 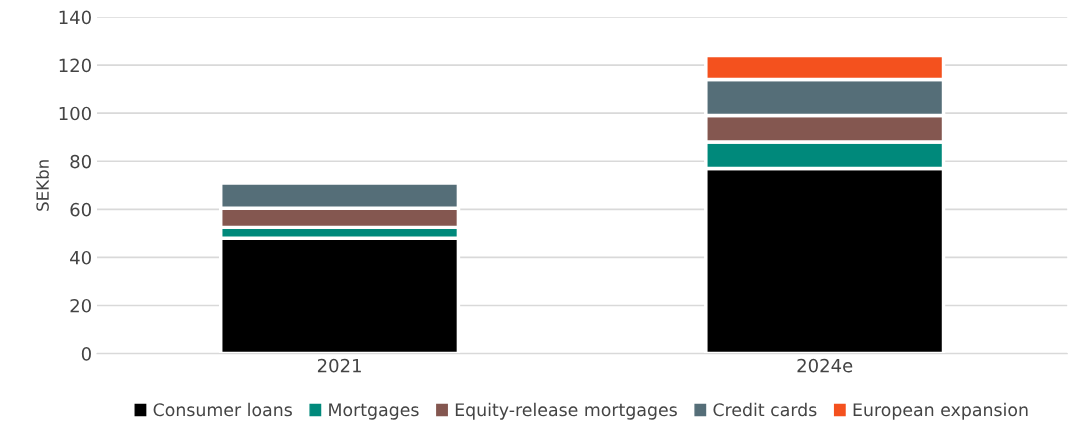 I want to click on y-axis-title: SEKbn, so click(x=42, y=185).